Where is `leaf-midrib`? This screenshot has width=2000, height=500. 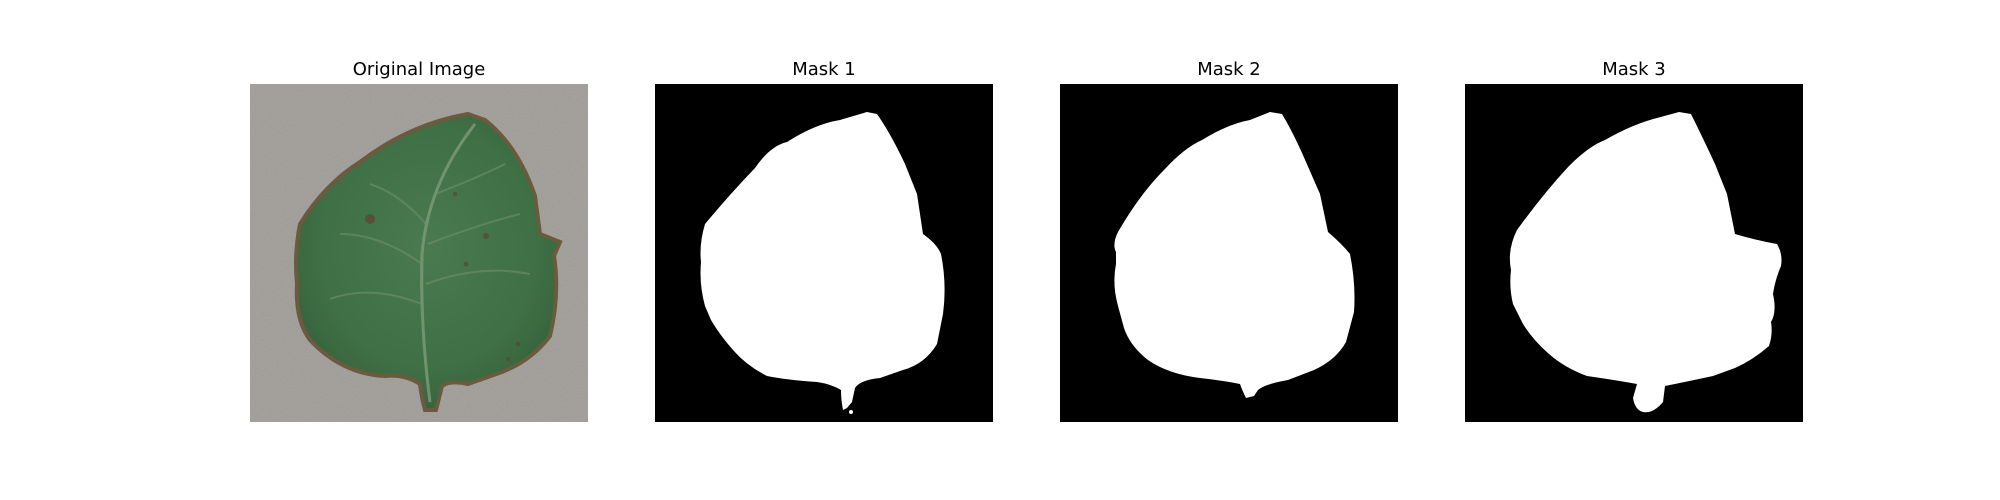 leaf-midrib is located at coordinates (448, 263).